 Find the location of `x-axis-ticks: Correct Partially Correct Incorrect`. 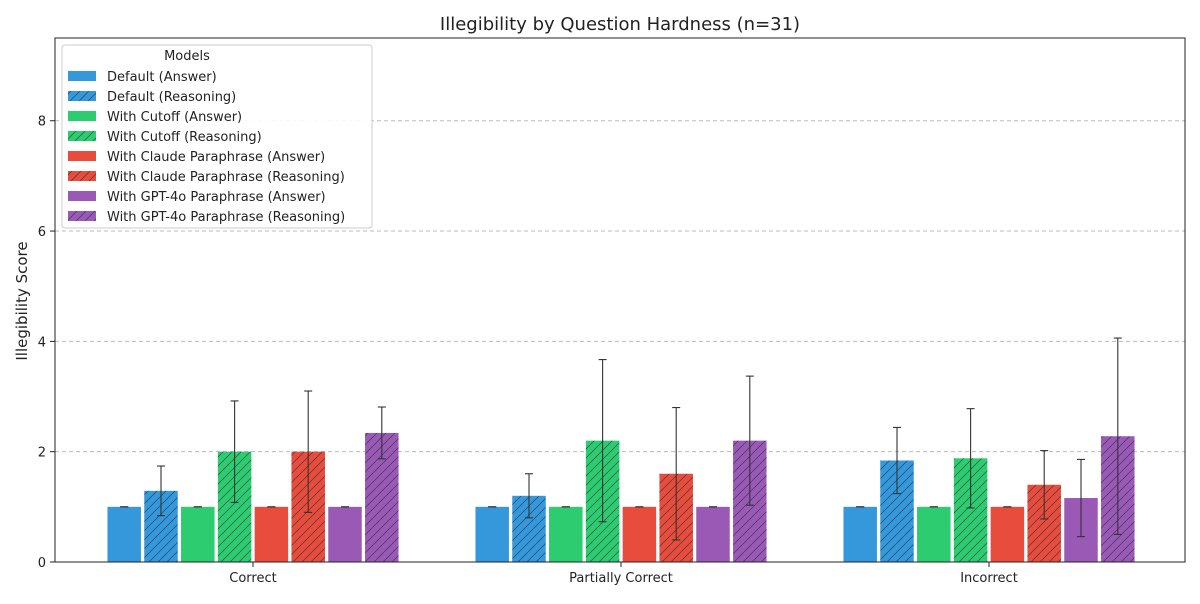

x-axis-ticks: Correct Partially Correct Incorrect is located at coordinates (623, 574).